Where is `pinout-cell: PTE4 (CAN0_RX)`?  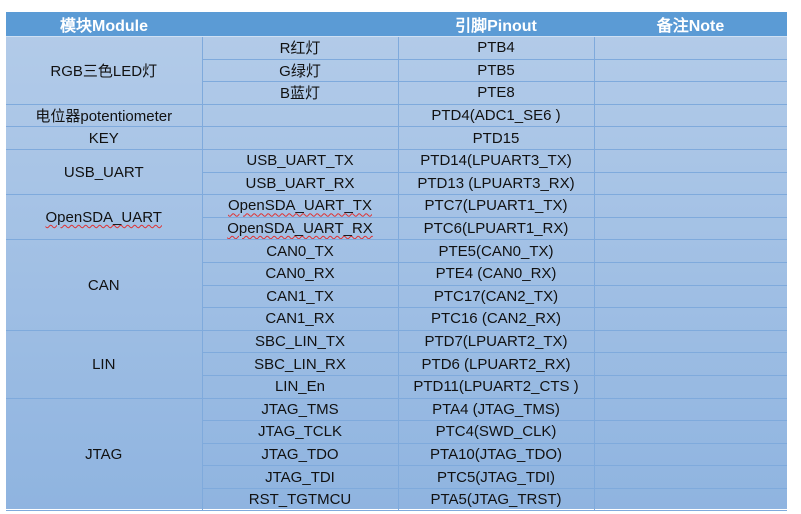 pinout-cell: PTE4 (CAN0_RX) is located at coordinates (496, 273).